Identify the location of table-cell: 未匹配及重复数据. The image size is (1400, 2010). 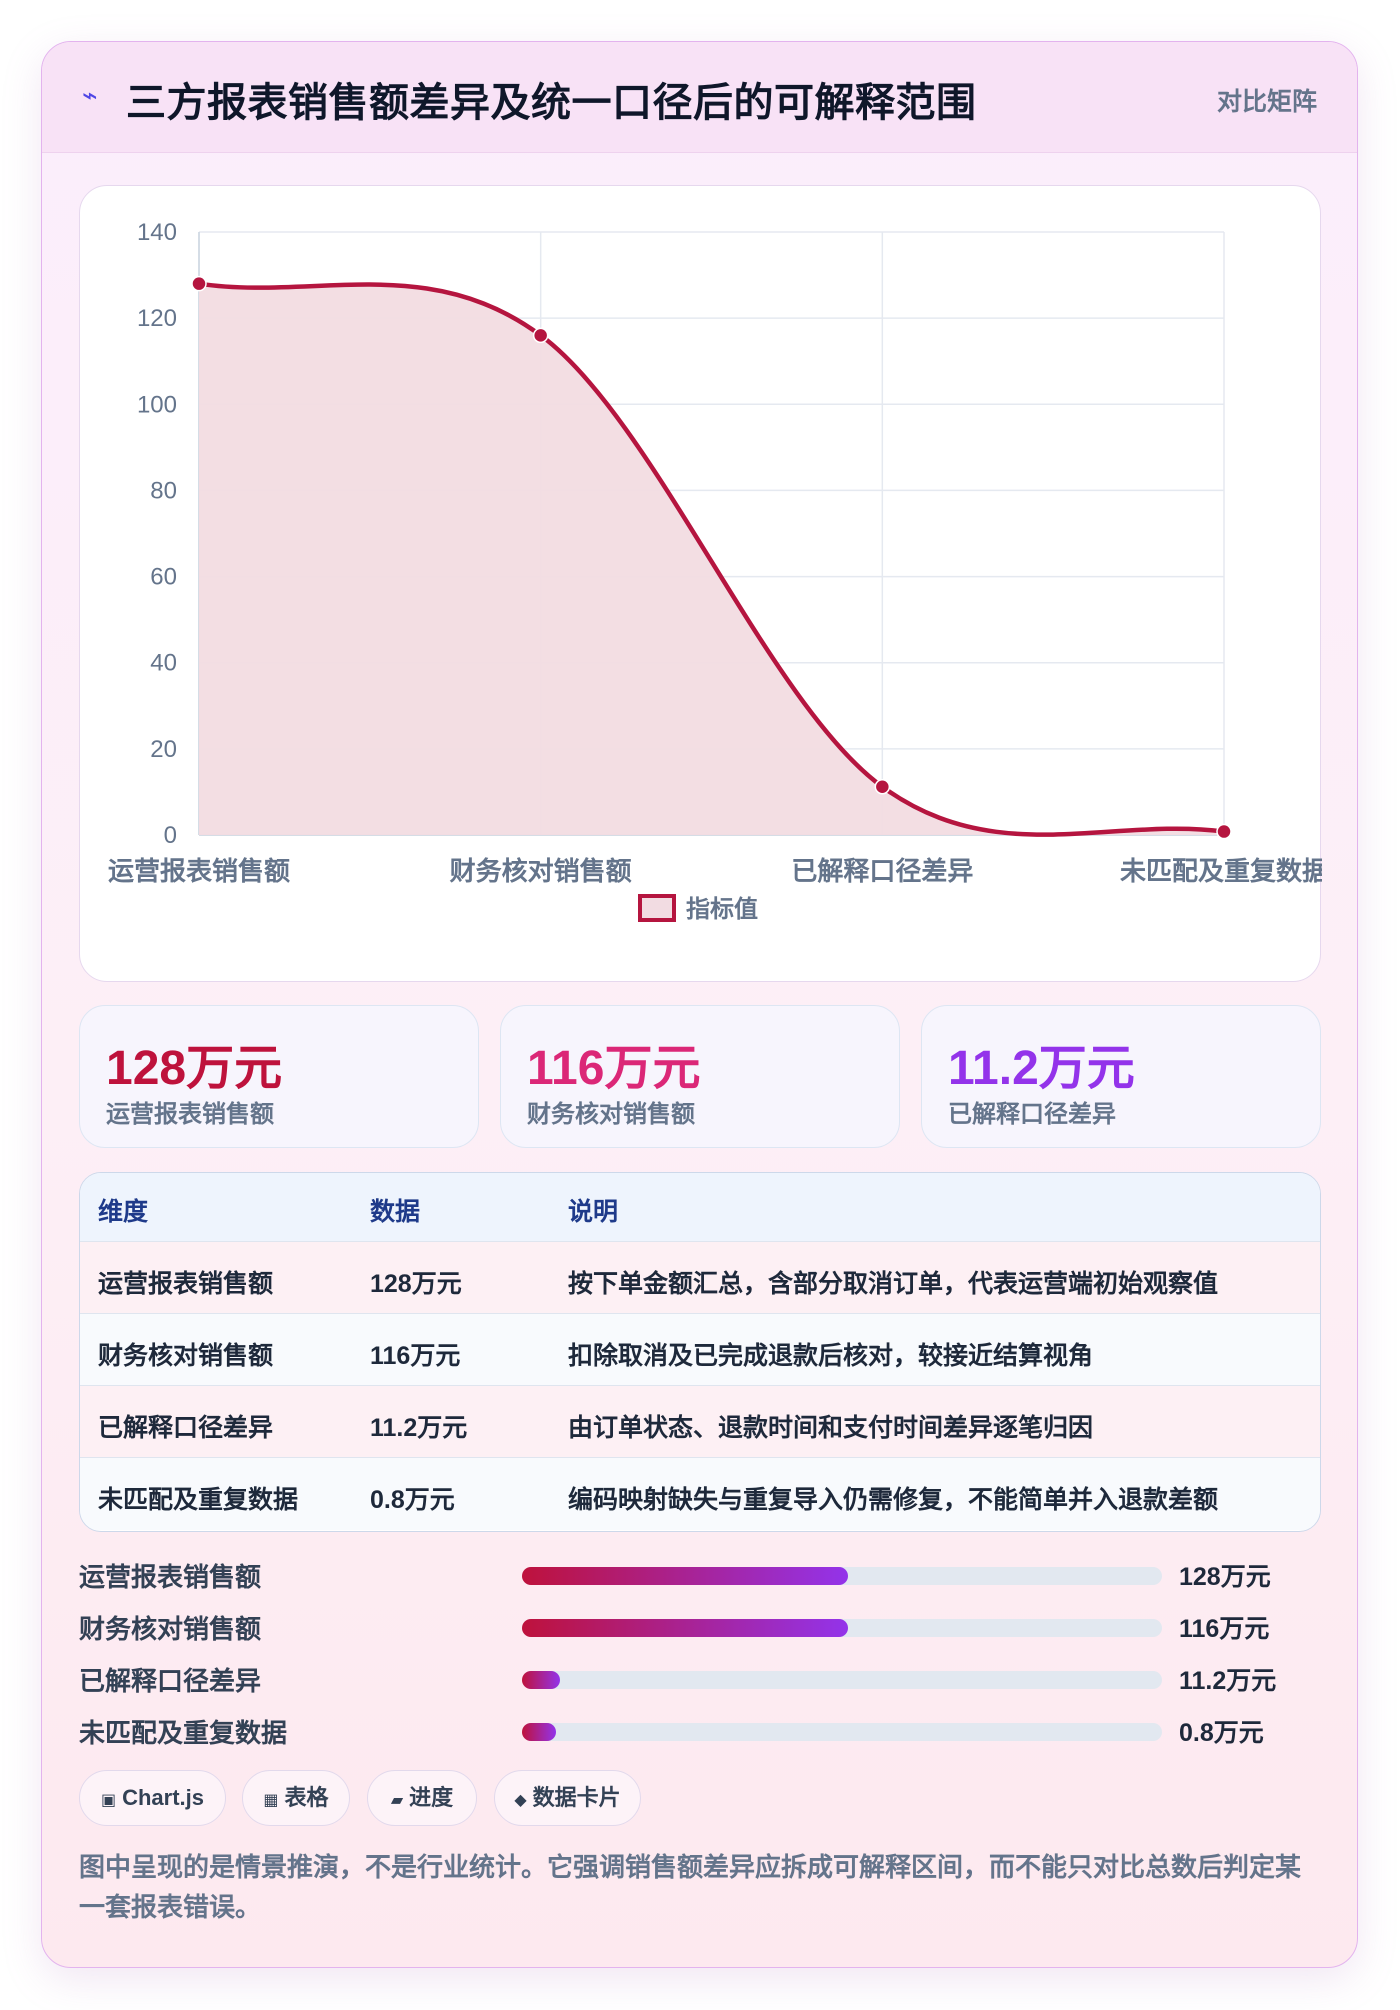
(198, 1500).